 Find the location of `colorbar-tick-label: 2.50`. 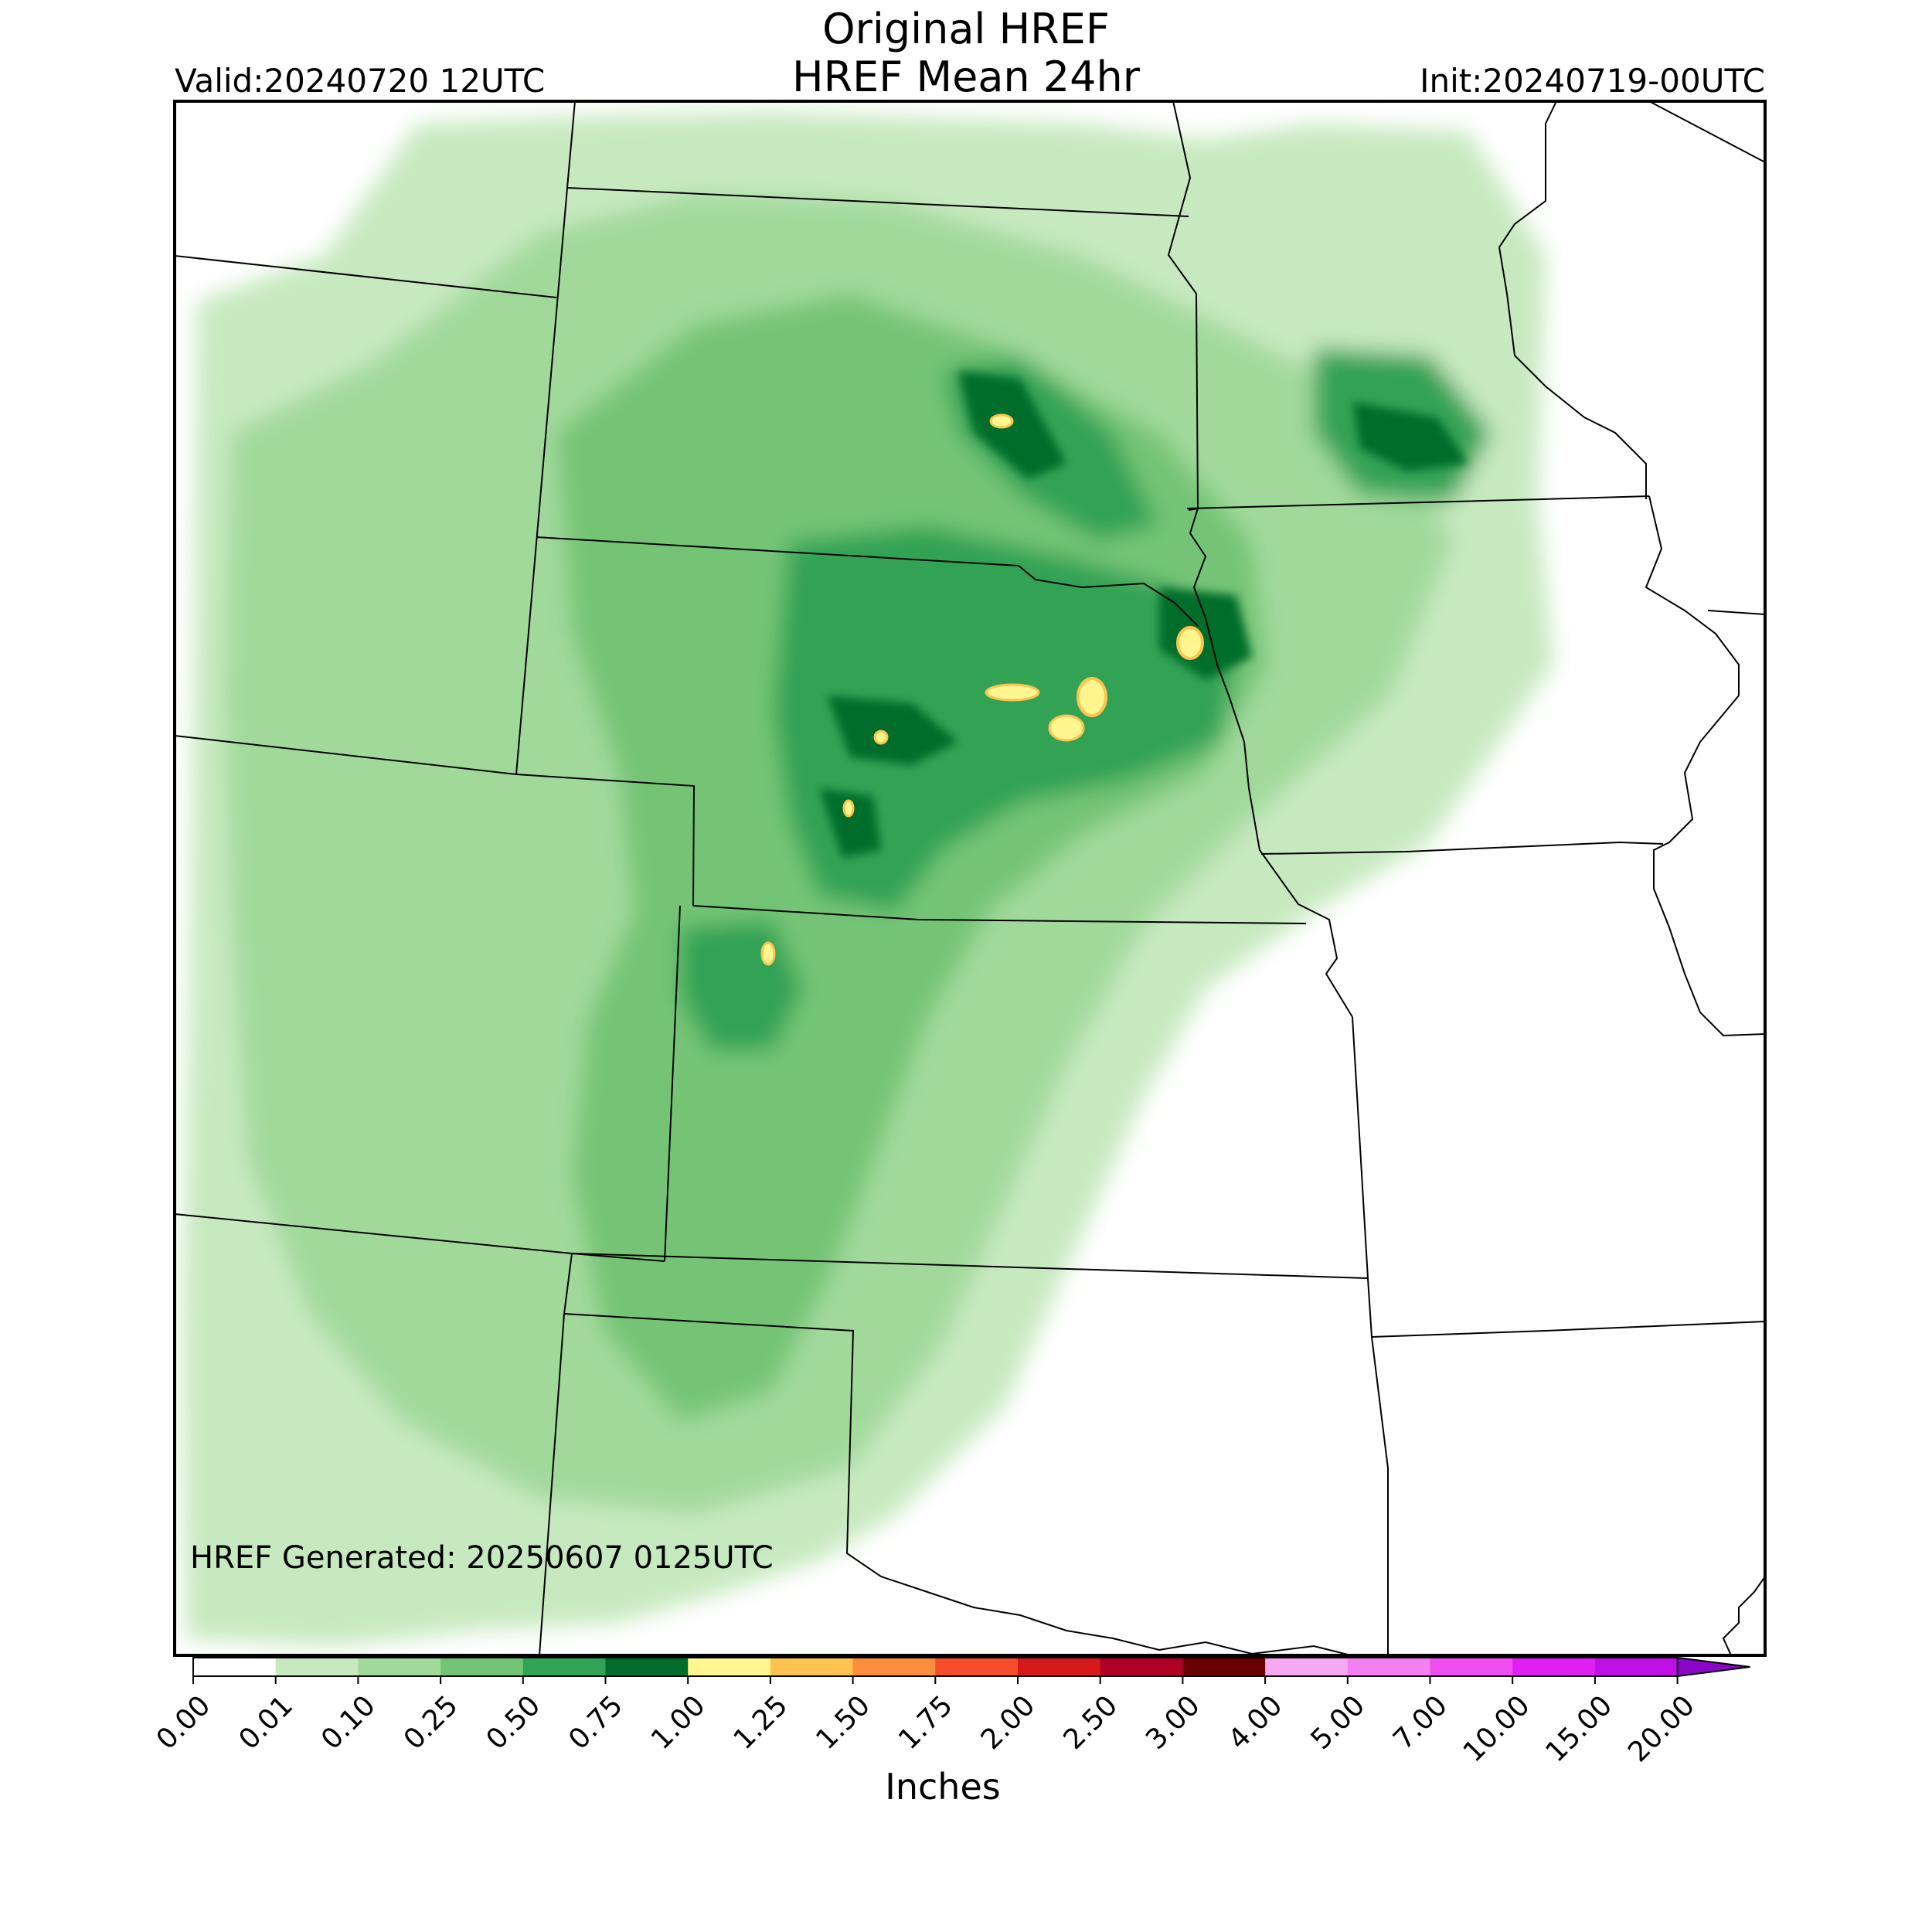

colorbar-tick-label: 2.50 is located at coordinates (1091, 1723).